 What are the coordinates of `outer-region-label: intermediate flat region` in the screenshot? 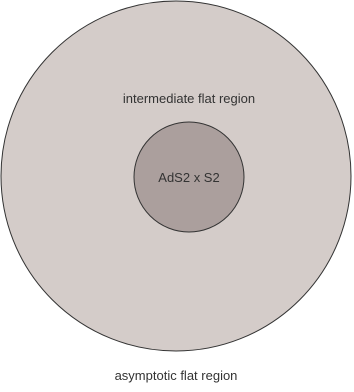 It's located at (189, 98).